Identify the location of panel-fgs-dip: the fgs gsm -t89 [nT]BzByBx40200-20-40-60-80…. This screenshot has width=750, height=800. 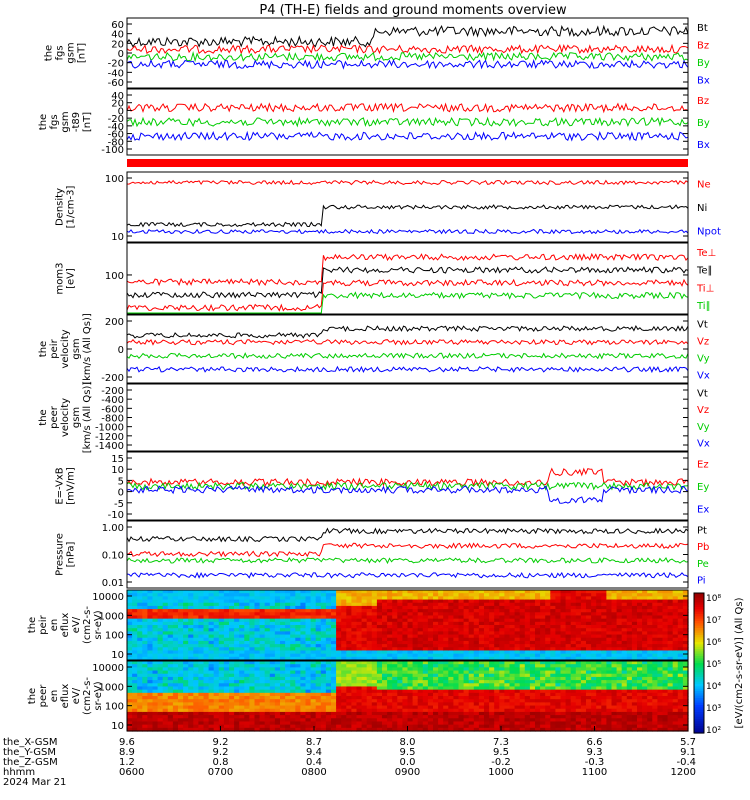
(374, 122).